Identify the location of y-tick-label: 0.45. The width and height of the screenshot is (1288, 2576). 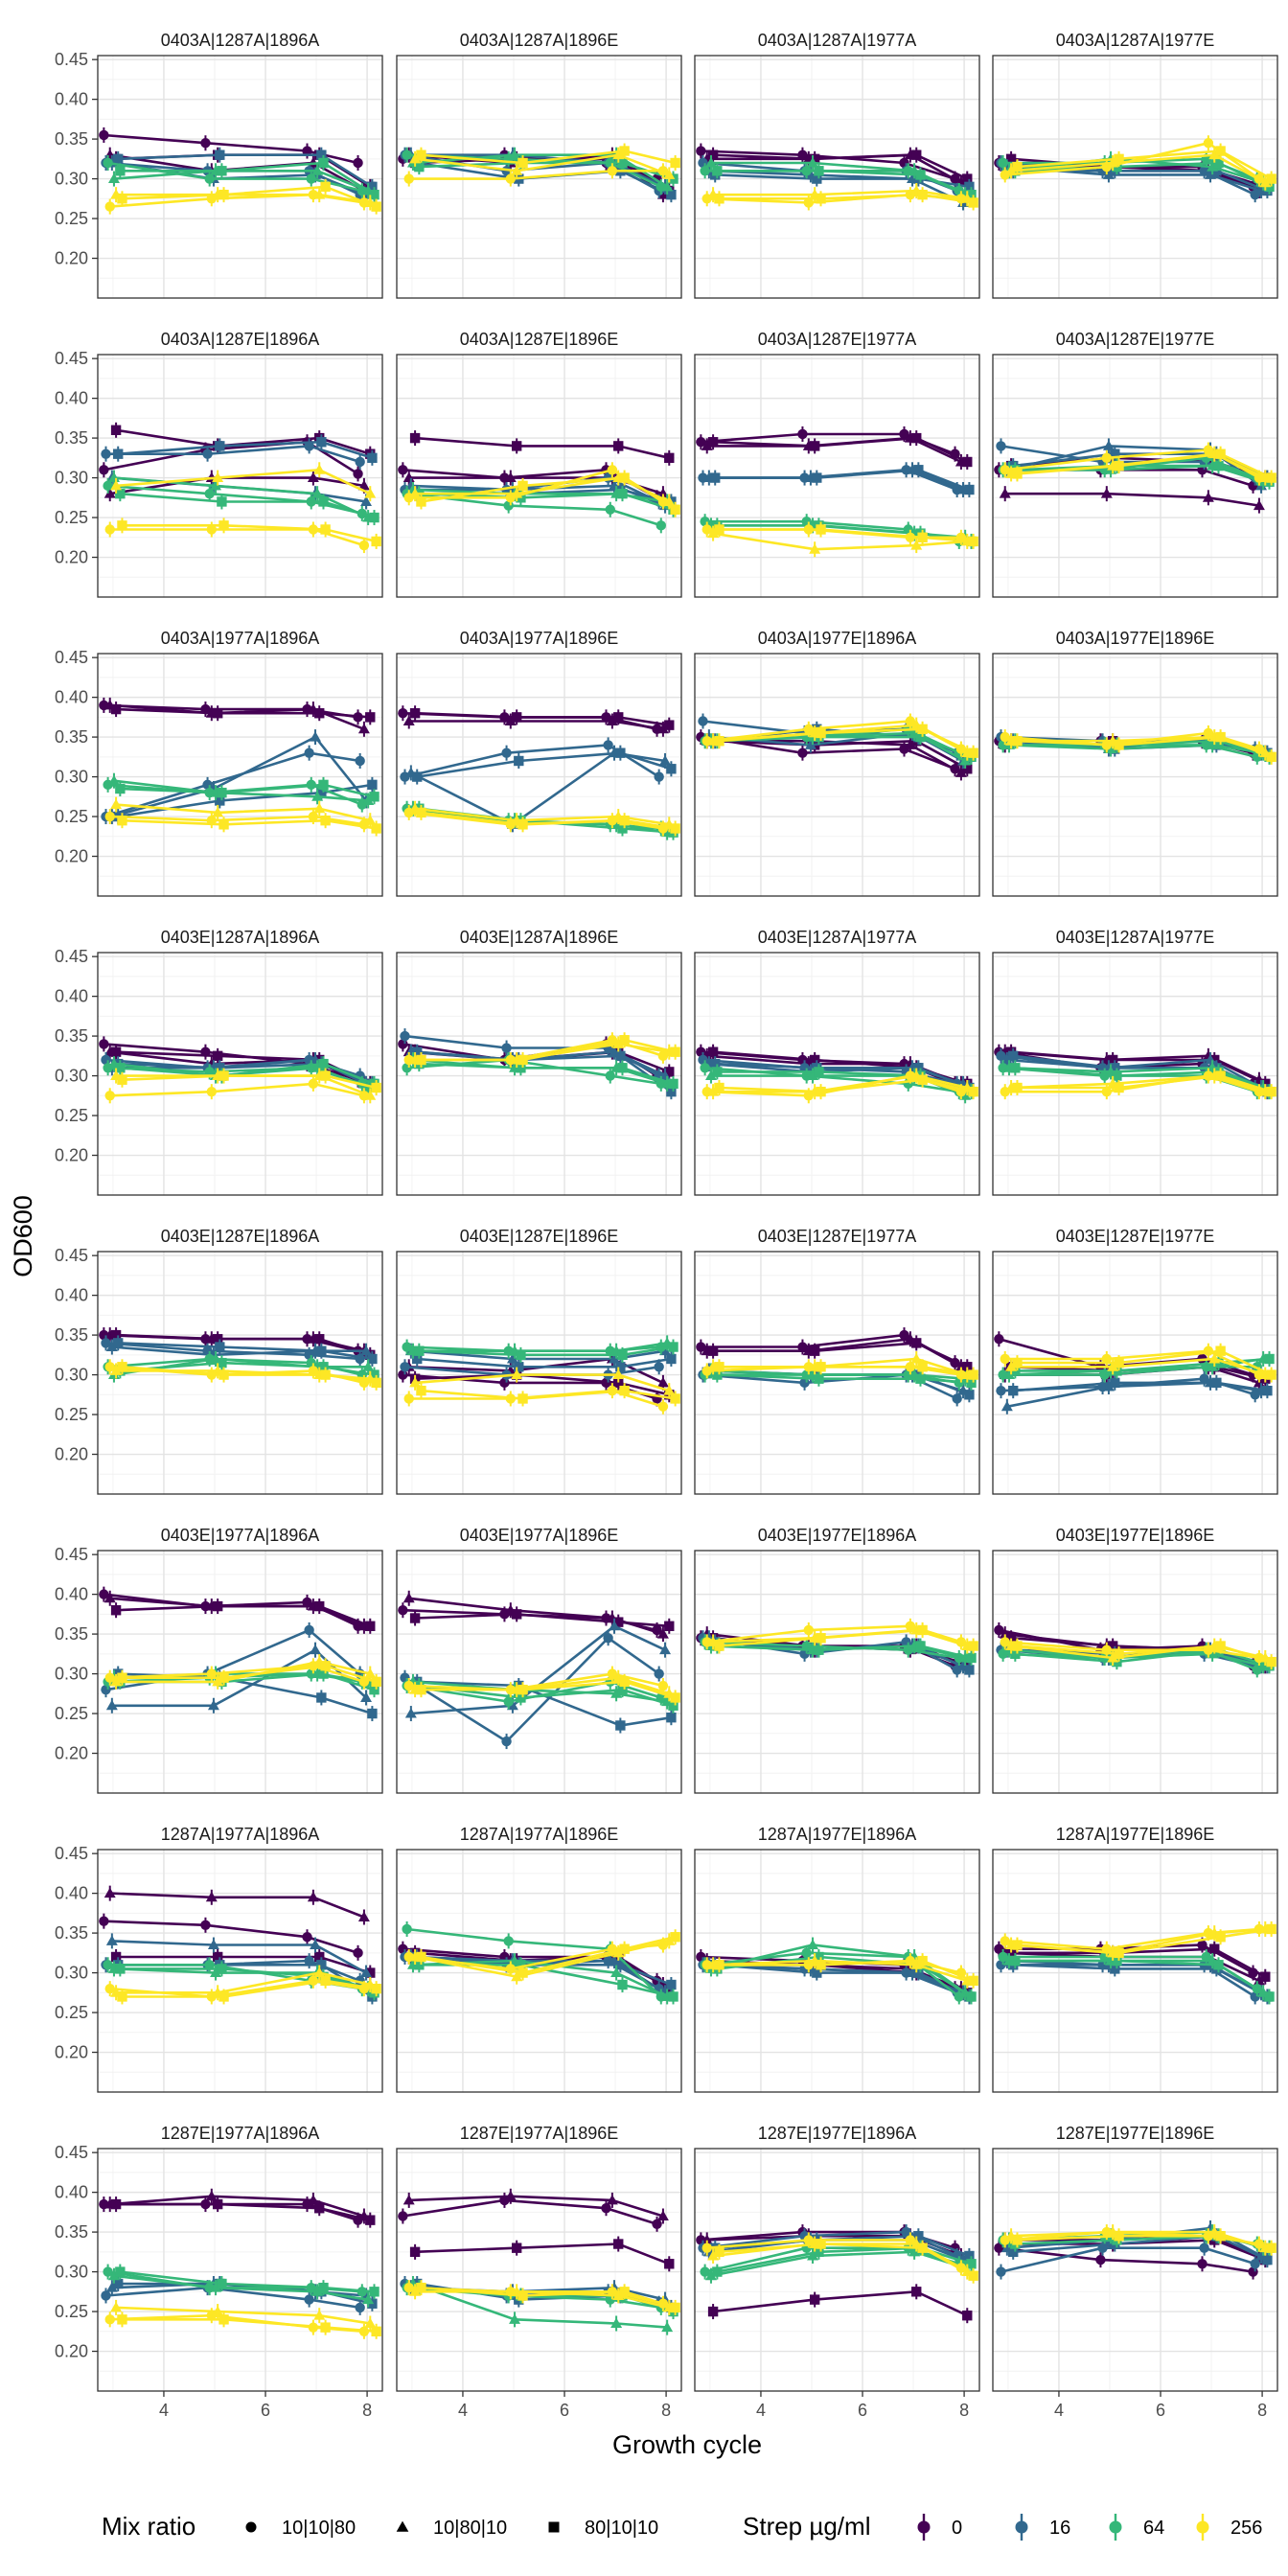
(71, 358).